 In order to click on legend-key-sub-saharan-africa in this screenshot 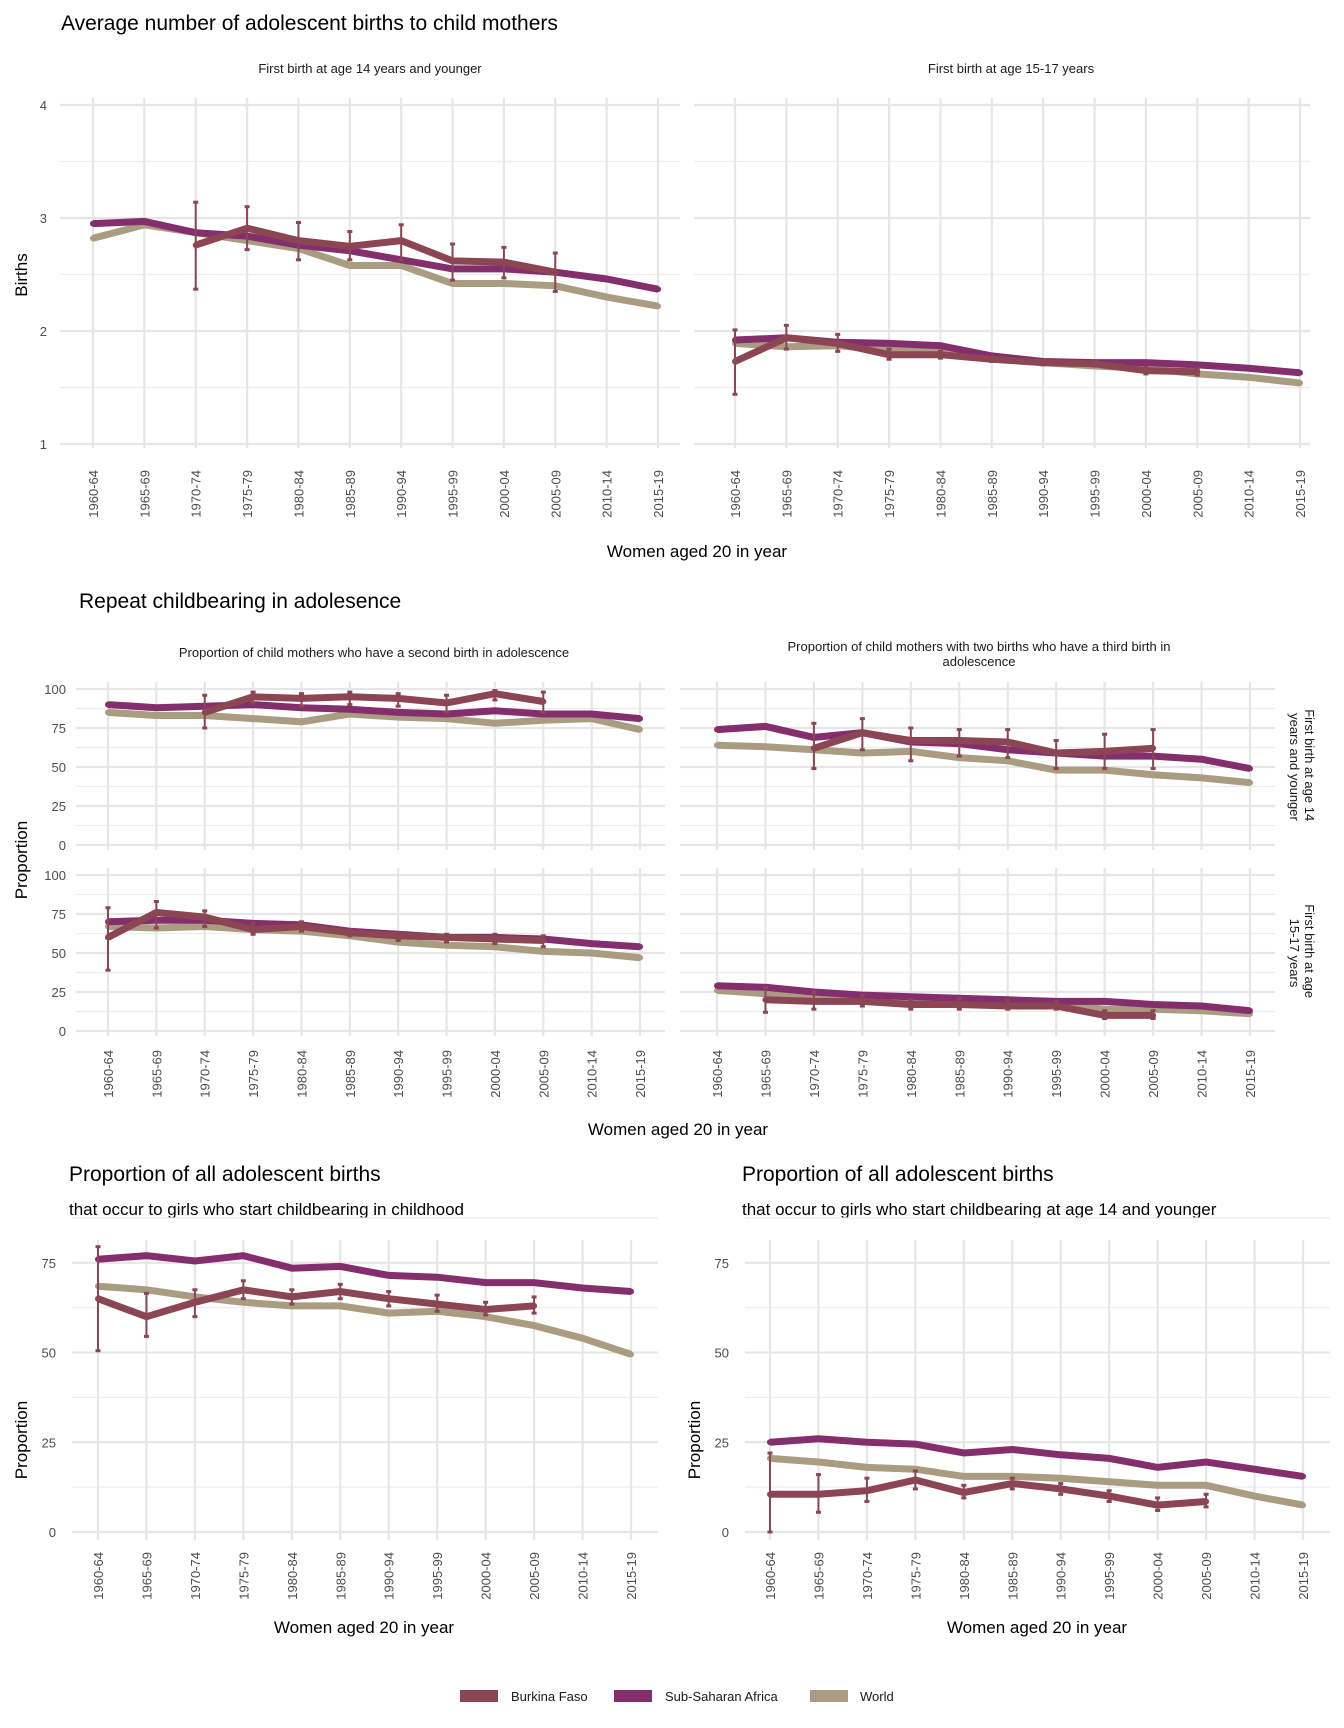, I will do `click(633, 1696)`.